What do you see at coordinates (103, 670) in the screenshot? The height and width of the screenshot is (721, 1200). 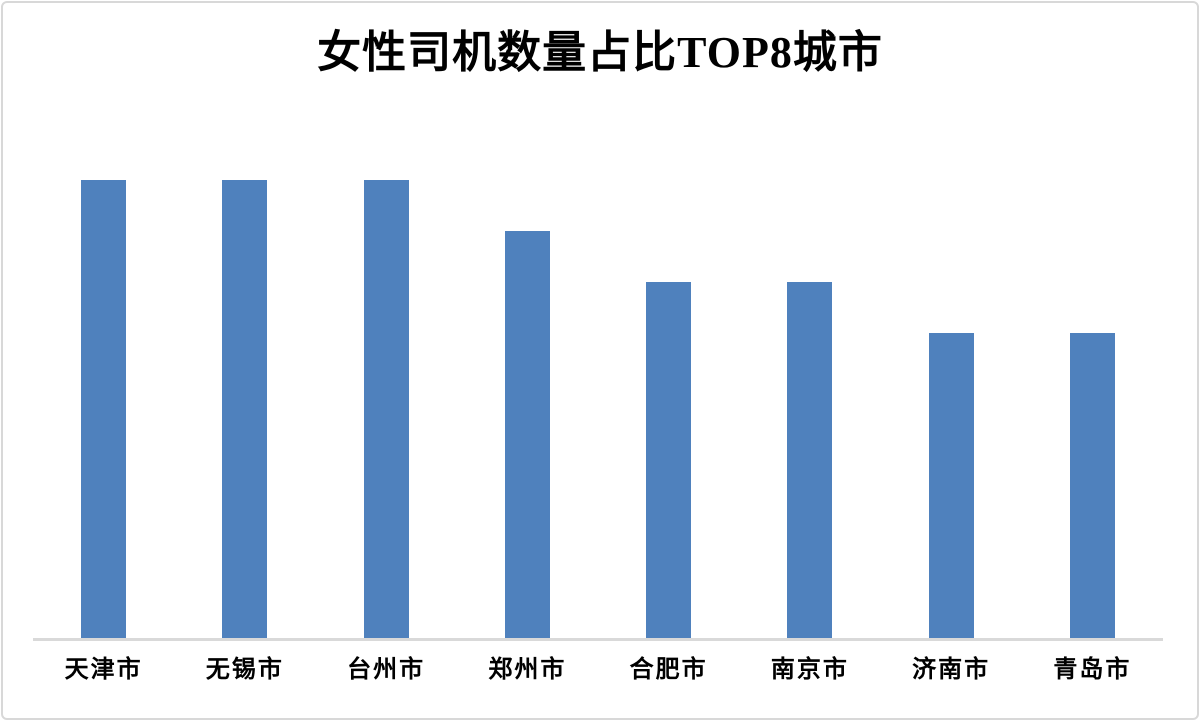 I see `x-axis-label-天津市: 天津市` at bounding box center [103, 670].